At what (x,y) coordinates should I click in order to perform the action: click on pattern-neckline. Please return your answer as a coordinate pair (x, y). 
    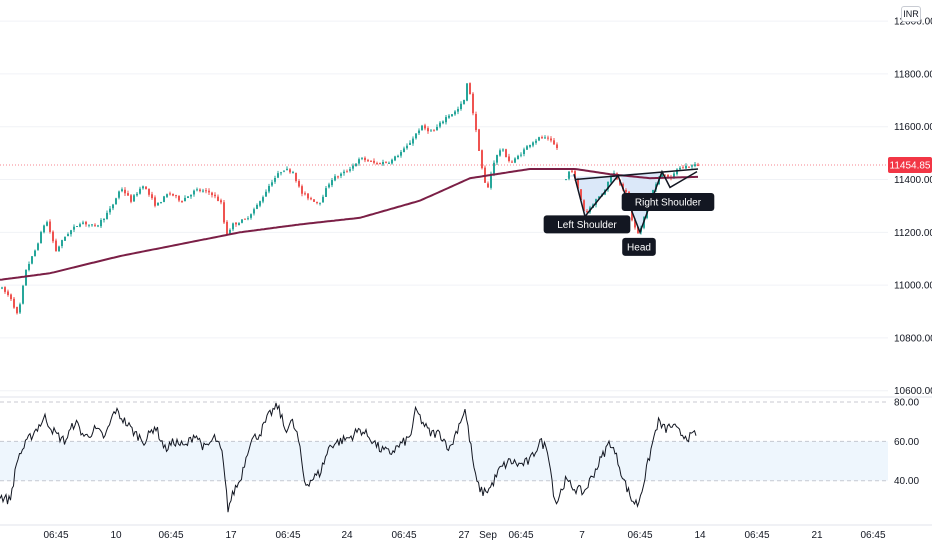
    Looking at the image, I should click on (636, 174).